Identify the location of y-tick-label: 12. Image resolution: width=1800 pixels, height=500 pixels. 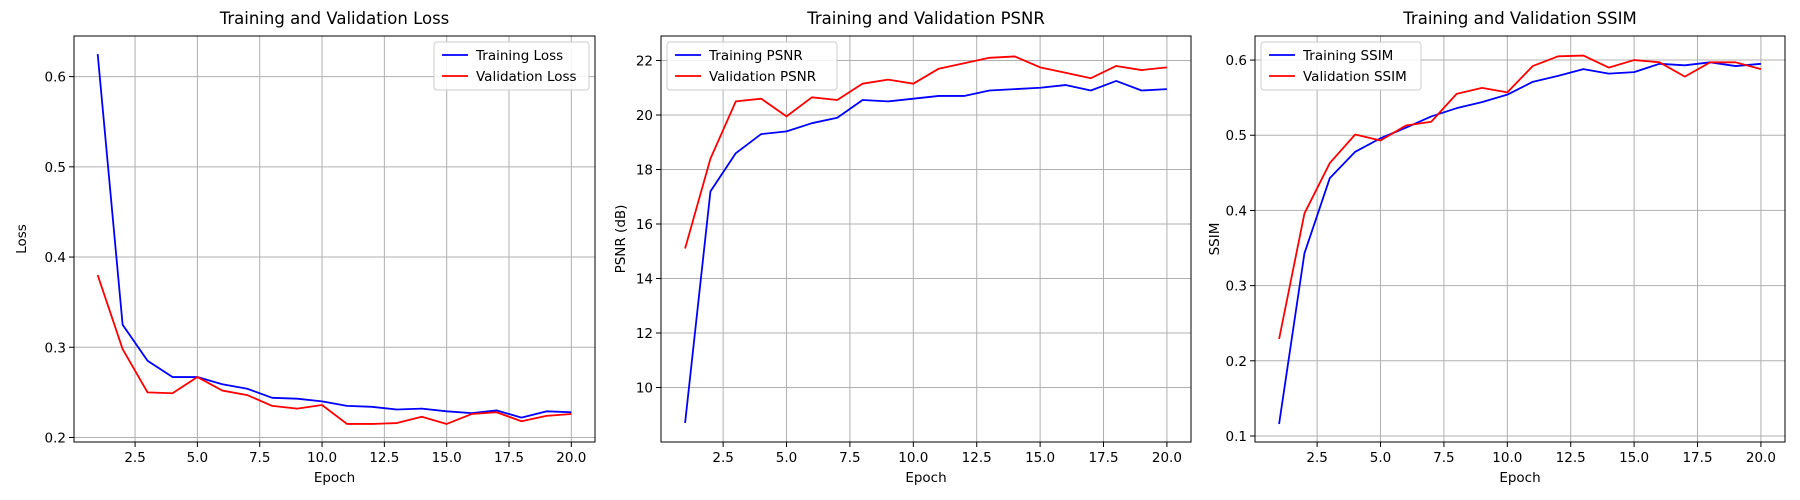
(644, 334).